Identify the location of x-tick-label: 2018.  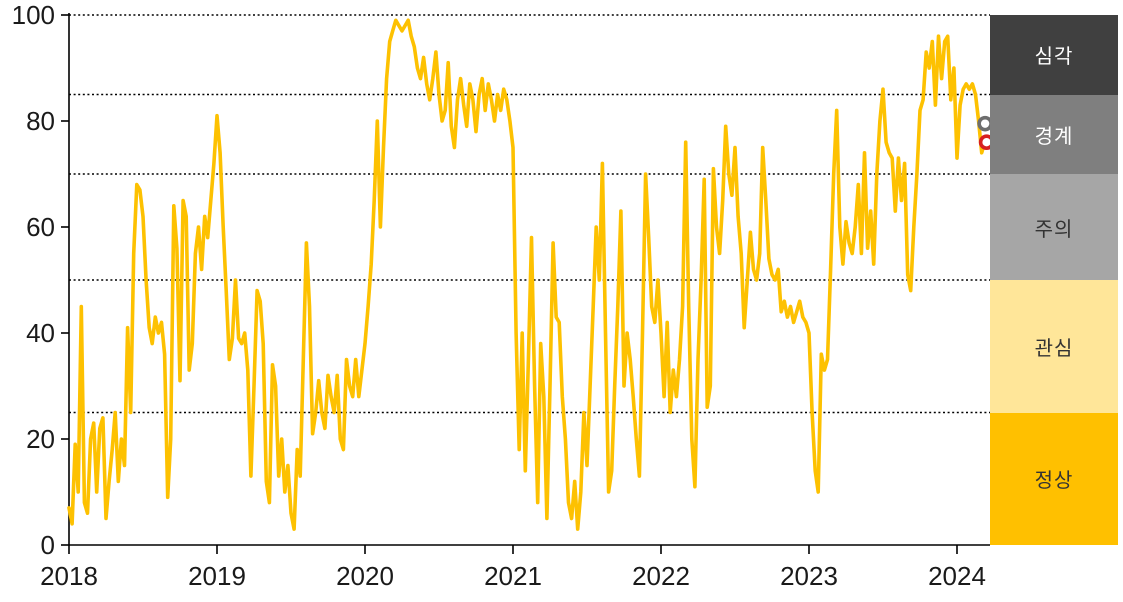
(69, 576).